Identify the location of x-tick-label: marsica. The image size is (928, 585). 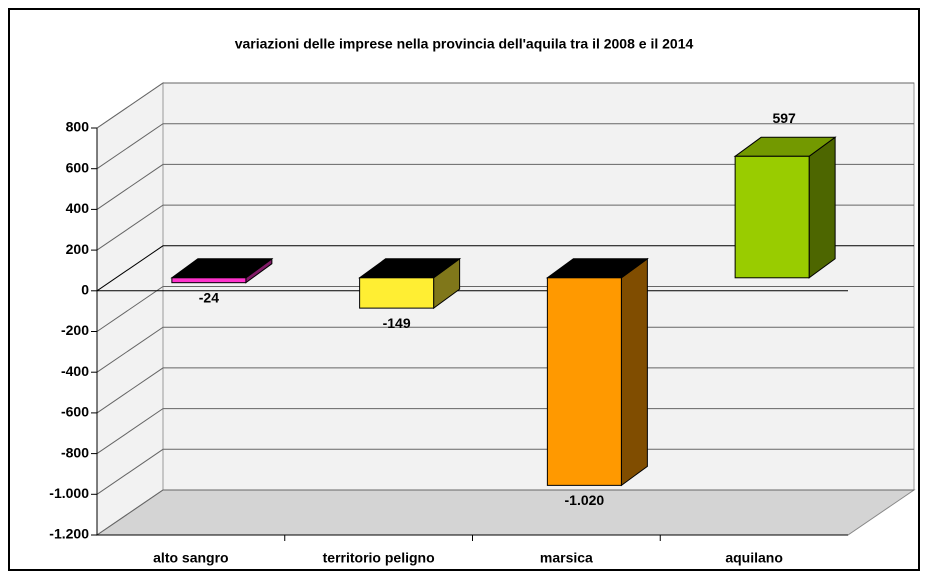
(566, 558).